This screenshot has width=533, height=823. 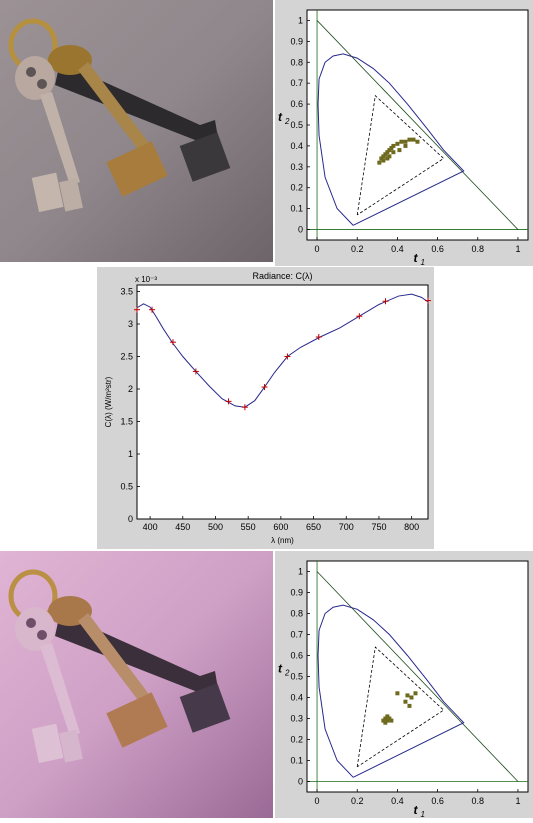 What do you see at coordinates (282, 540) in the screenshot?
I see `x-axis-label: λ (nm)` at bounding box center [282, 540].